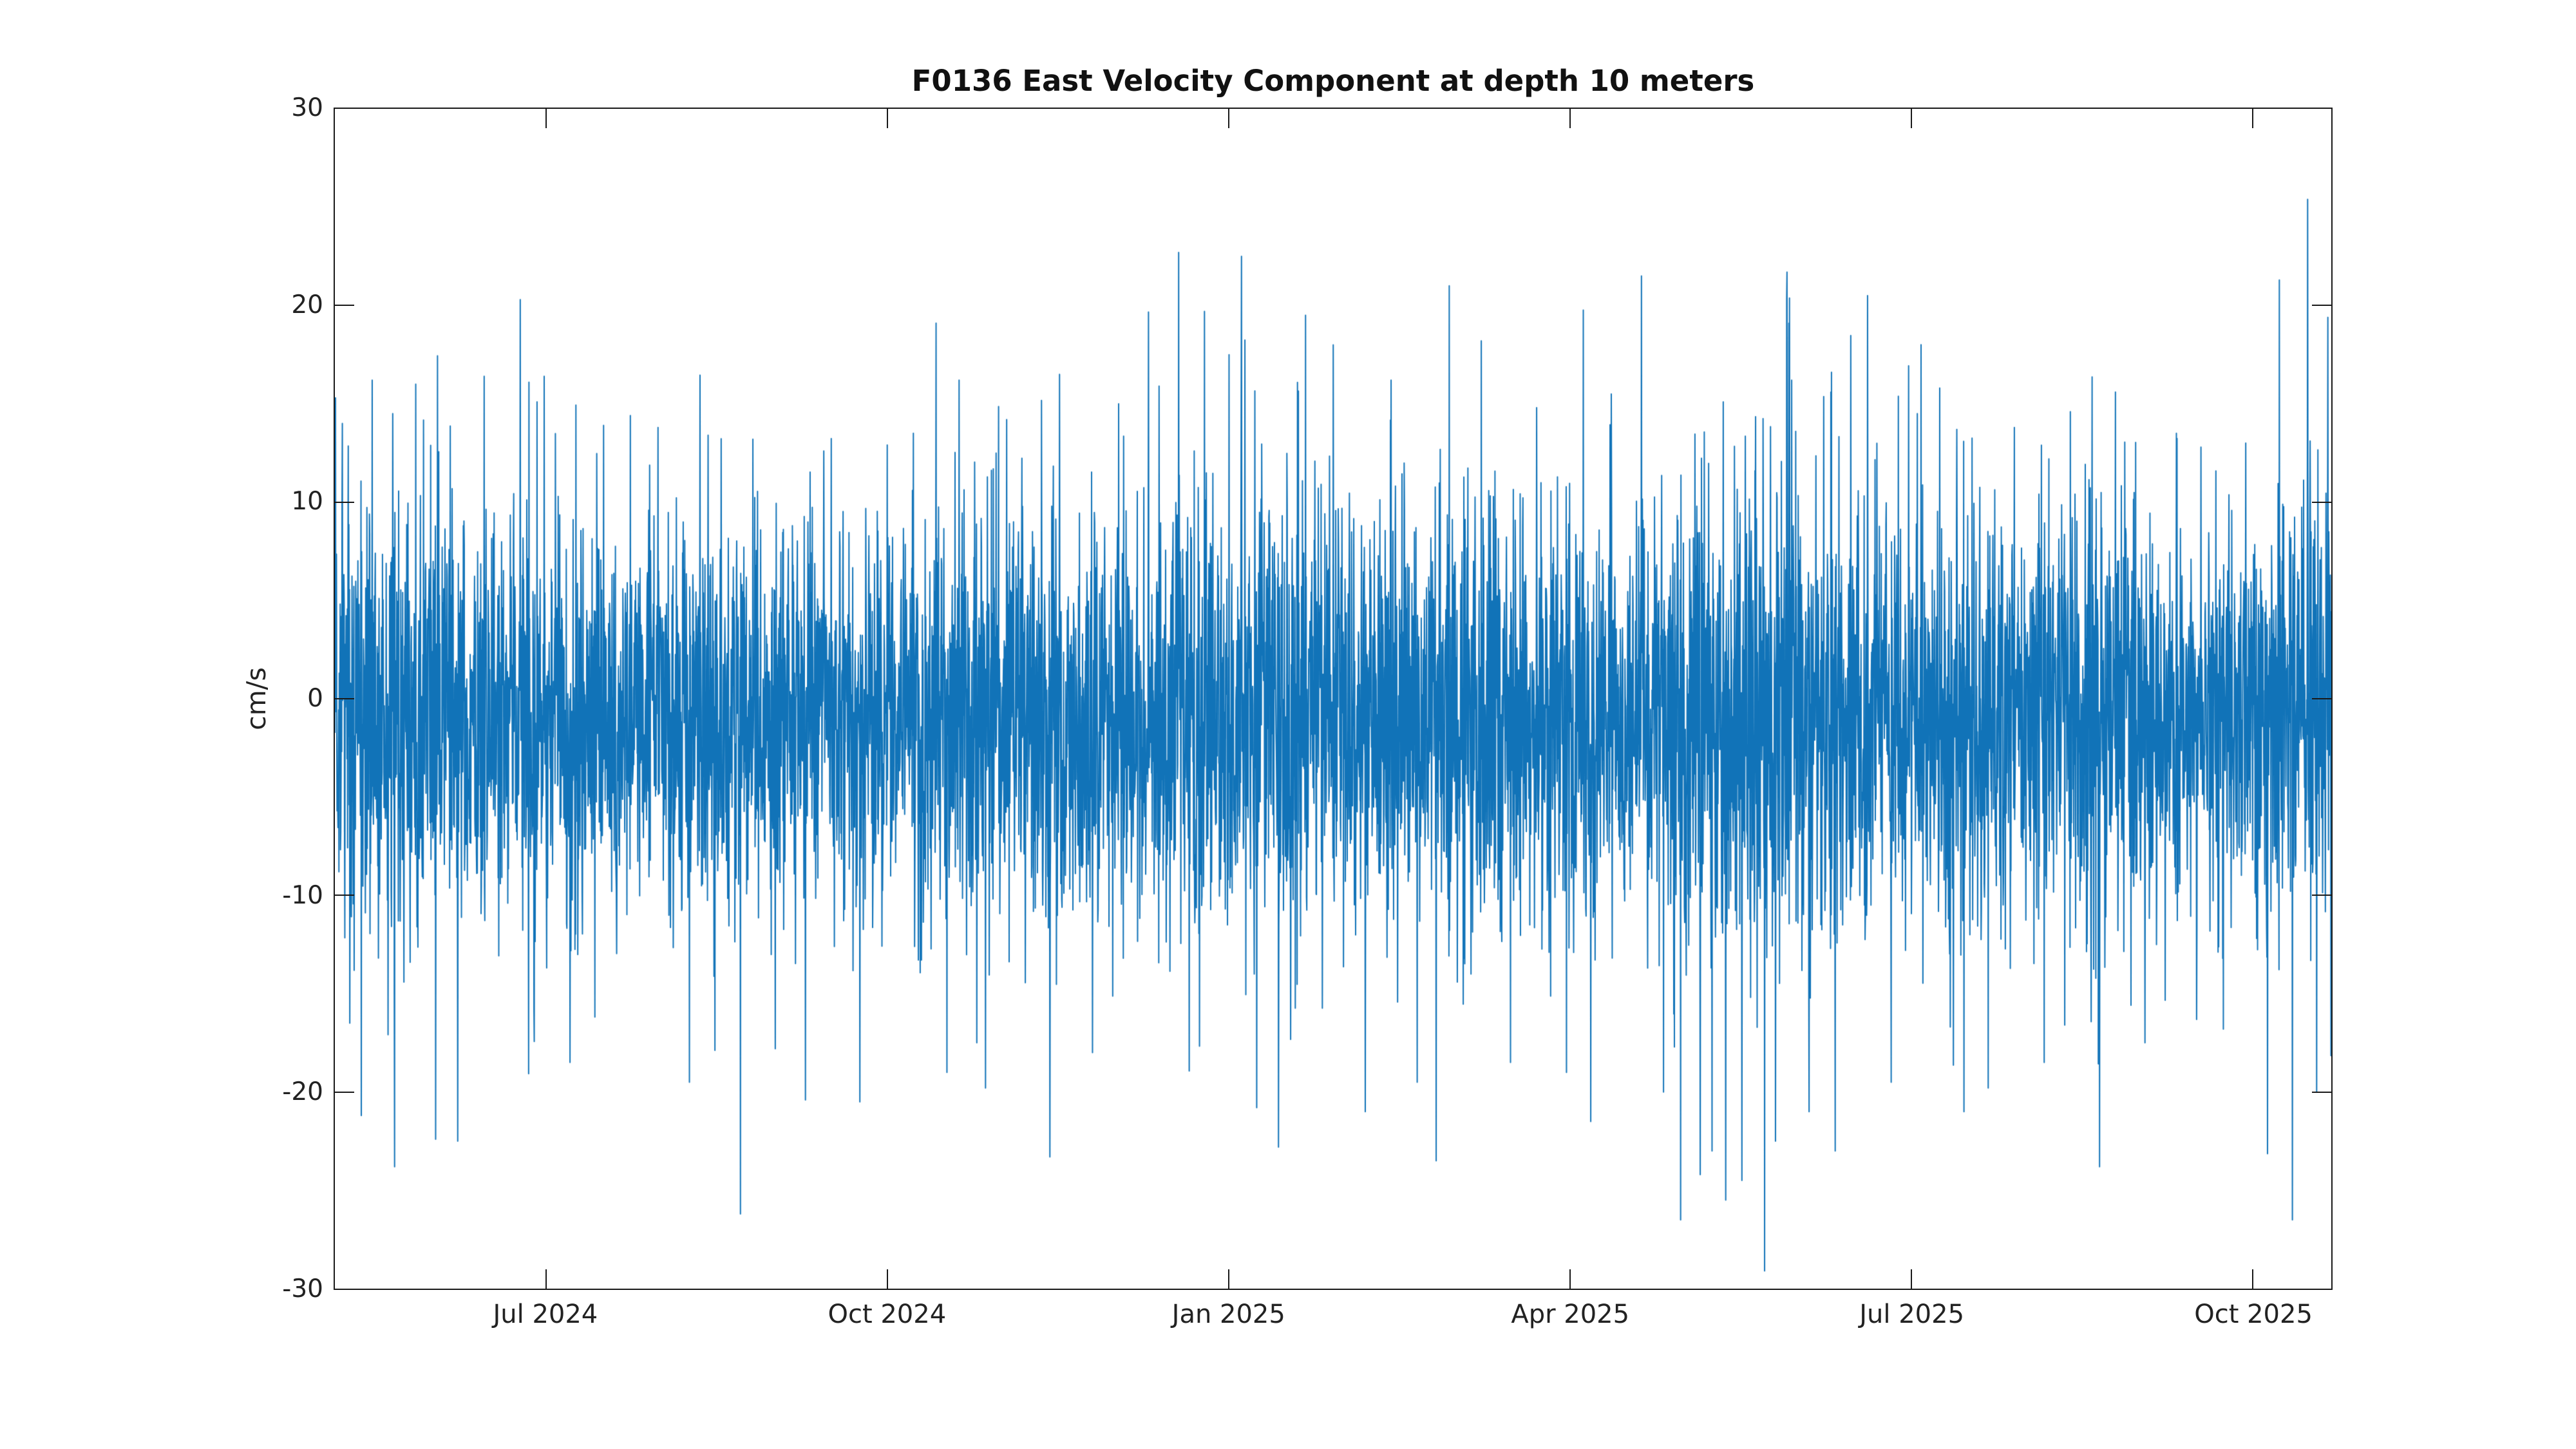 The image size is (2576, 1449). What do you see at coordinates (307, 108) in the screenshot?
I see `y-tick-label: 30` at bounding box center [307, 108].